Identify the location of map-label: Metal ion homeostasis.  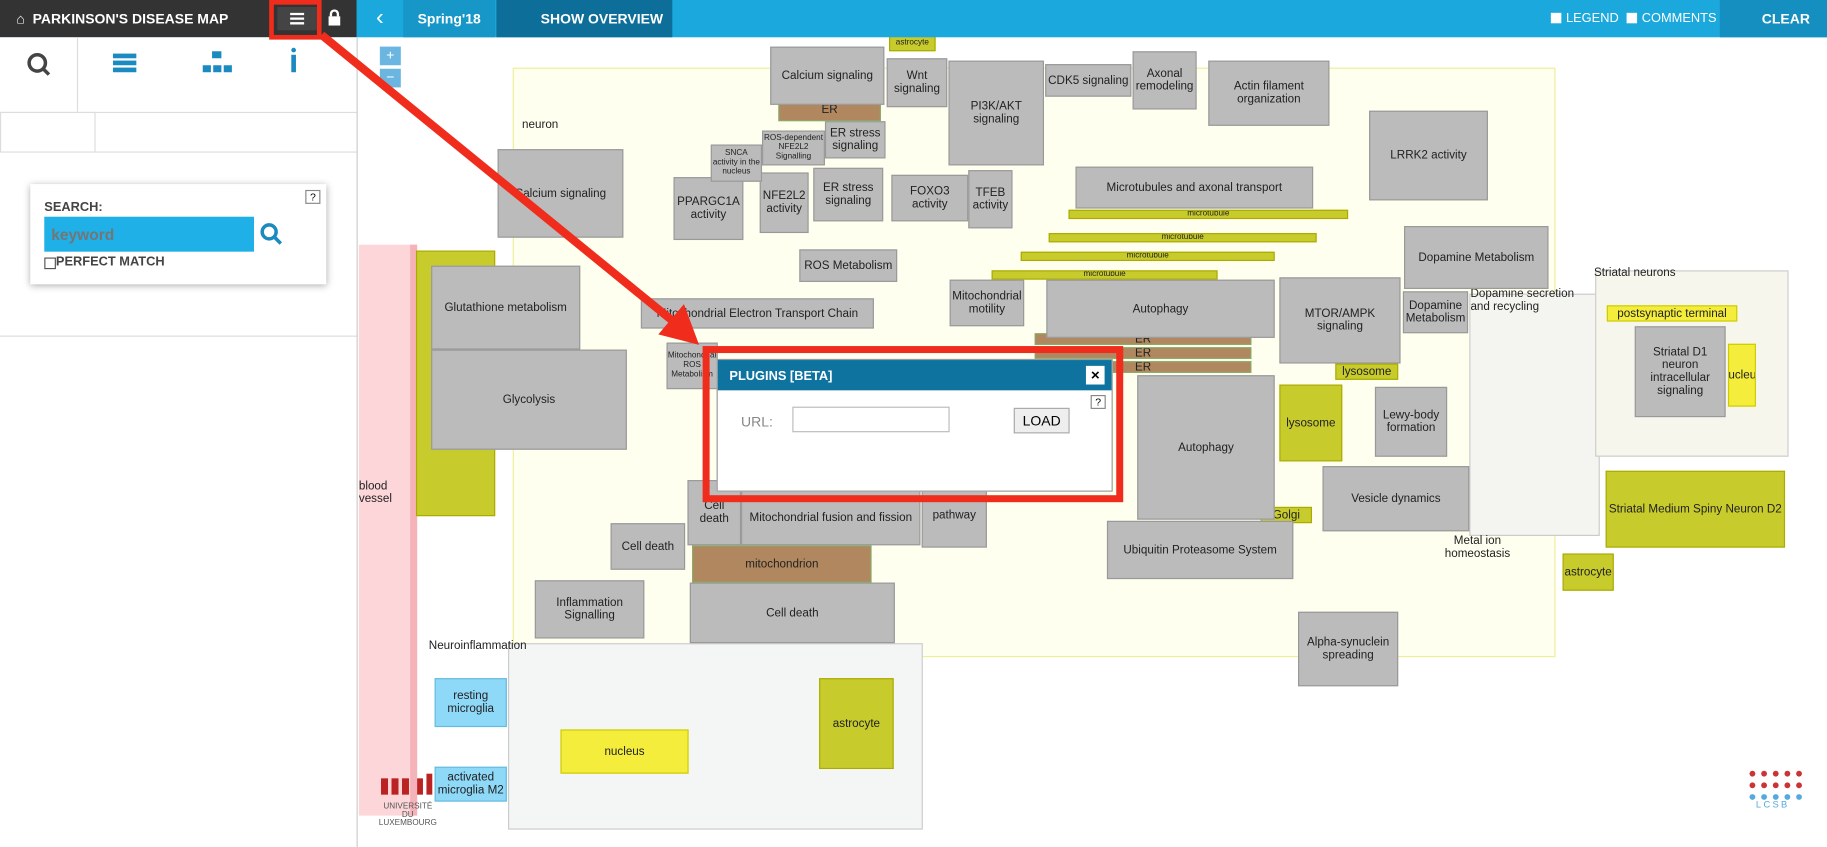
(1477, 547).